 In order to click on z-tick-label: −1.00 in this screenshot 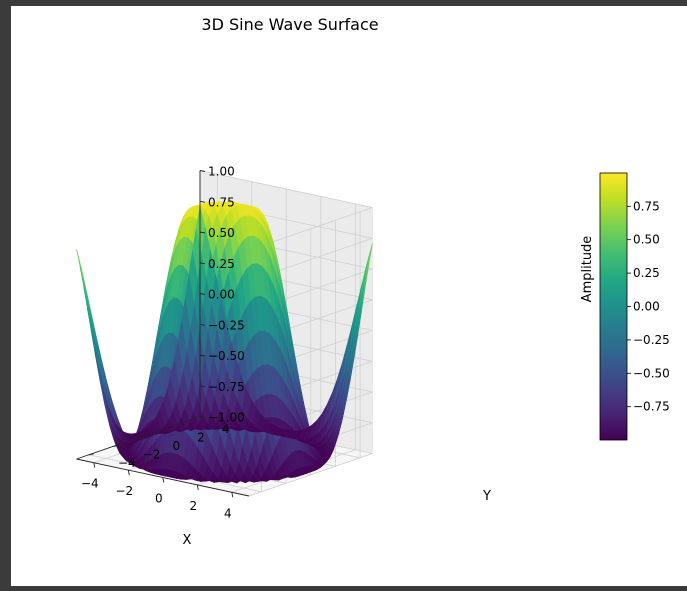, I will do `click(226, 418)`.